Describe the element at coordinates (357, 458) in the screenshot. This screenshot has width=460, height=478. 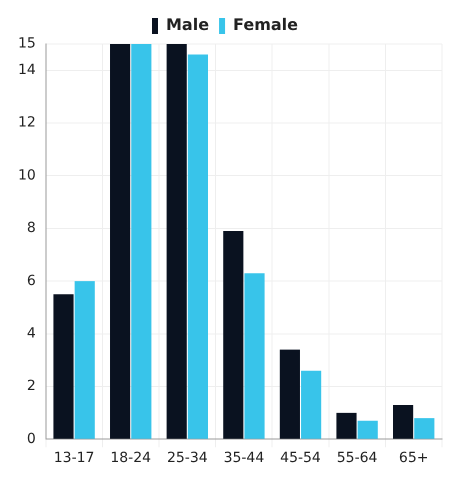
I see `x-tick-label: 55-64` at that location.